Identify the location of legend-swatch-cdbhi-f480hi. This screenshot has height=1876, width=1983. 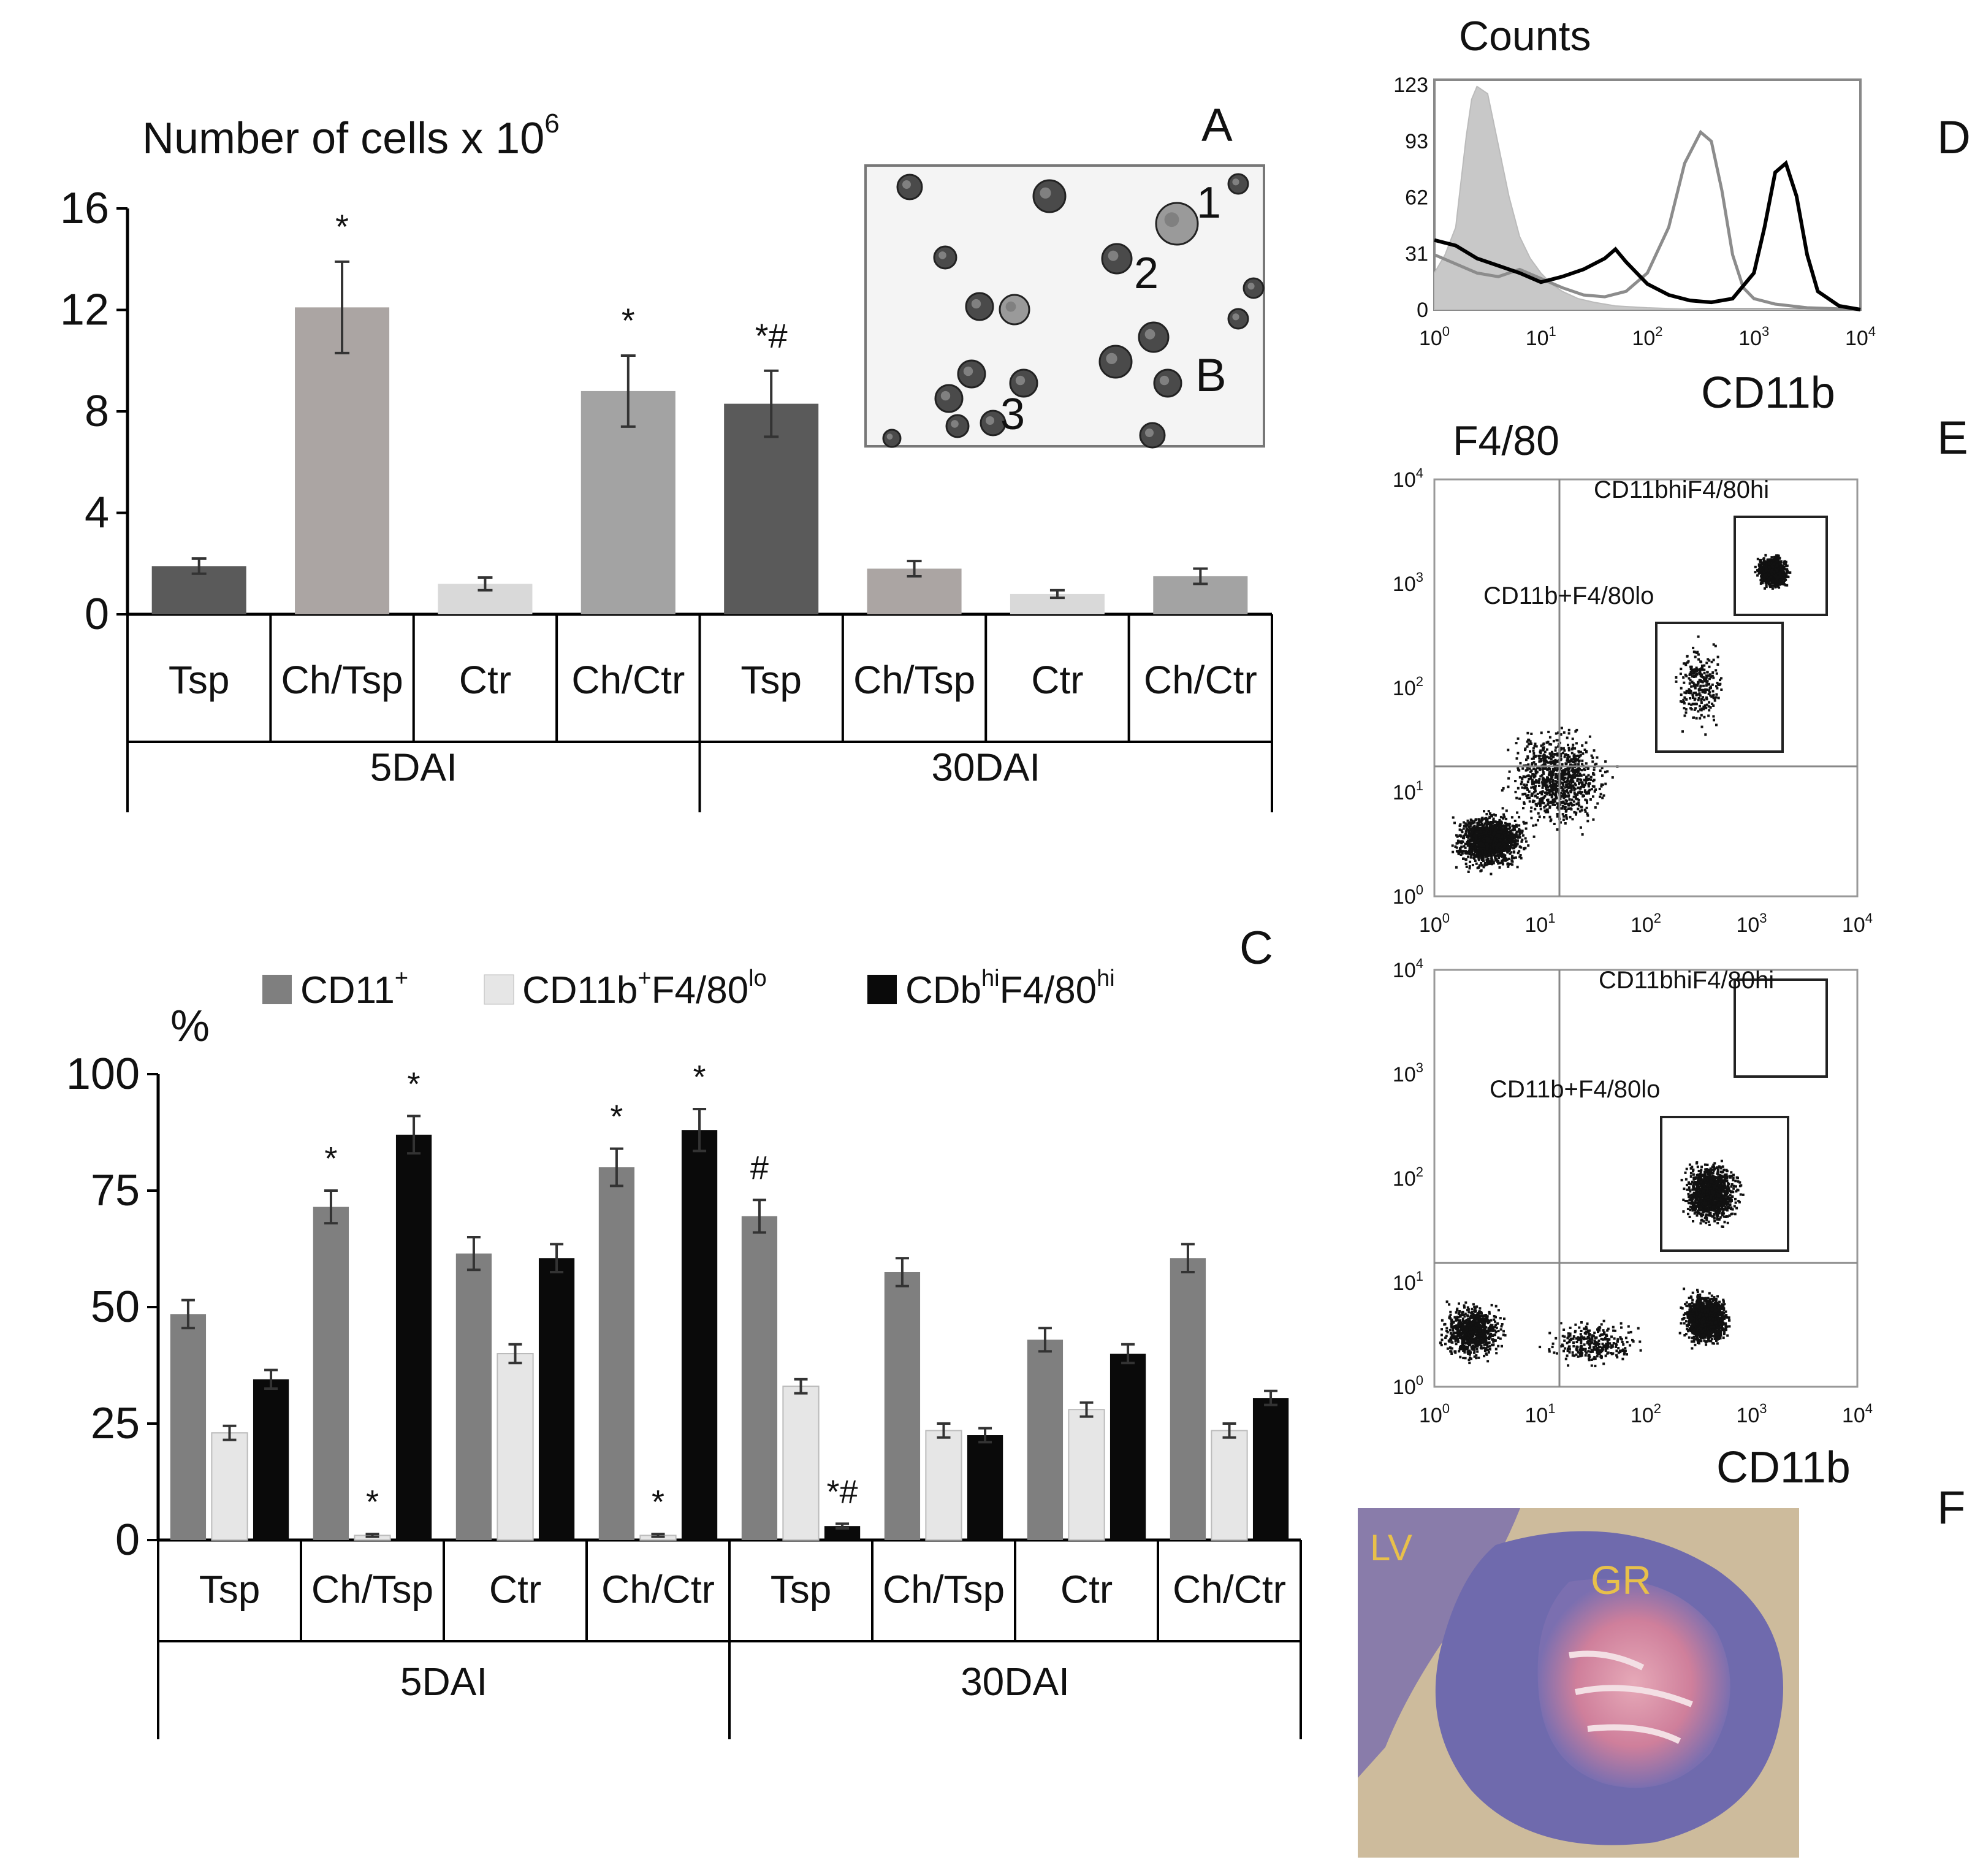
(882, 989).